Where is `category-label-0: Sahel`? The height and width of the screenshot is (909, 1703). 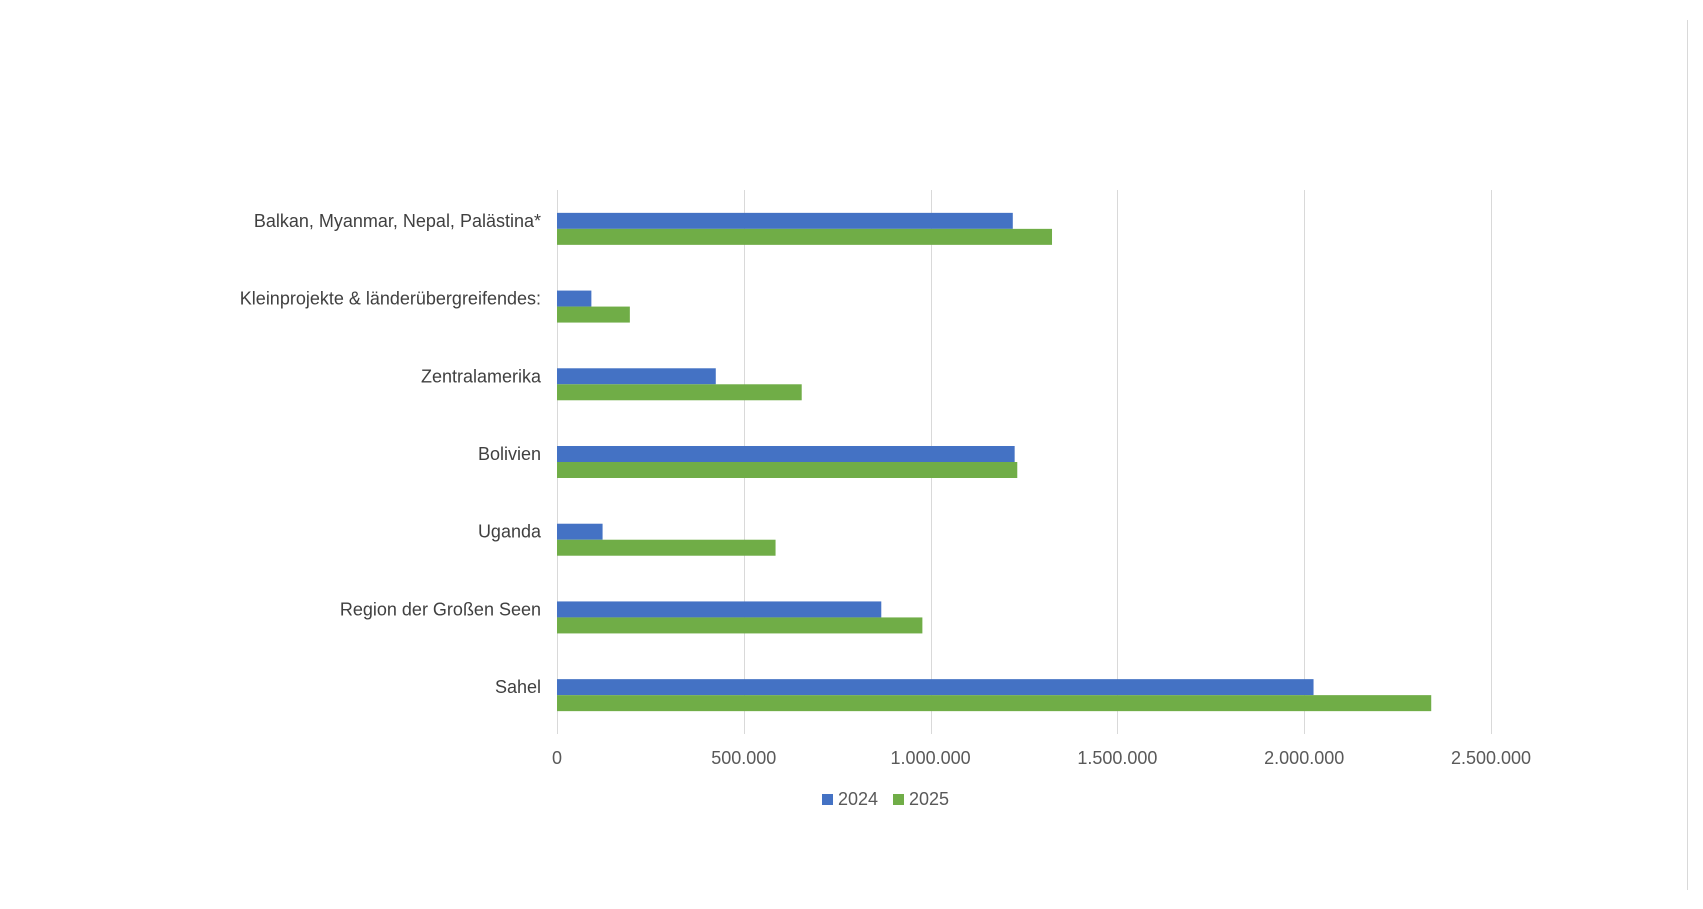 category-label-0: Sahel is located at coordinates (518, 687).